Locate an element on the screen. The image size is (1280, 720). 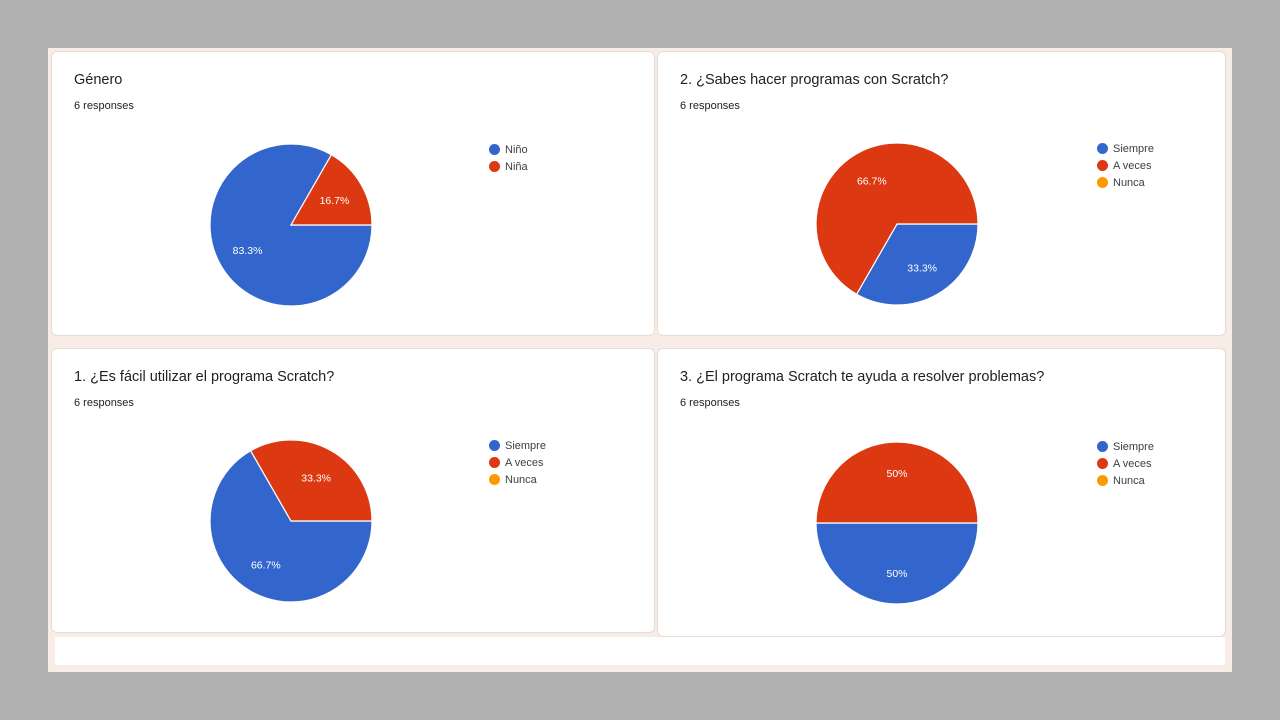
pie-label-a-veces: 50% is located at coordinates (896, 474).